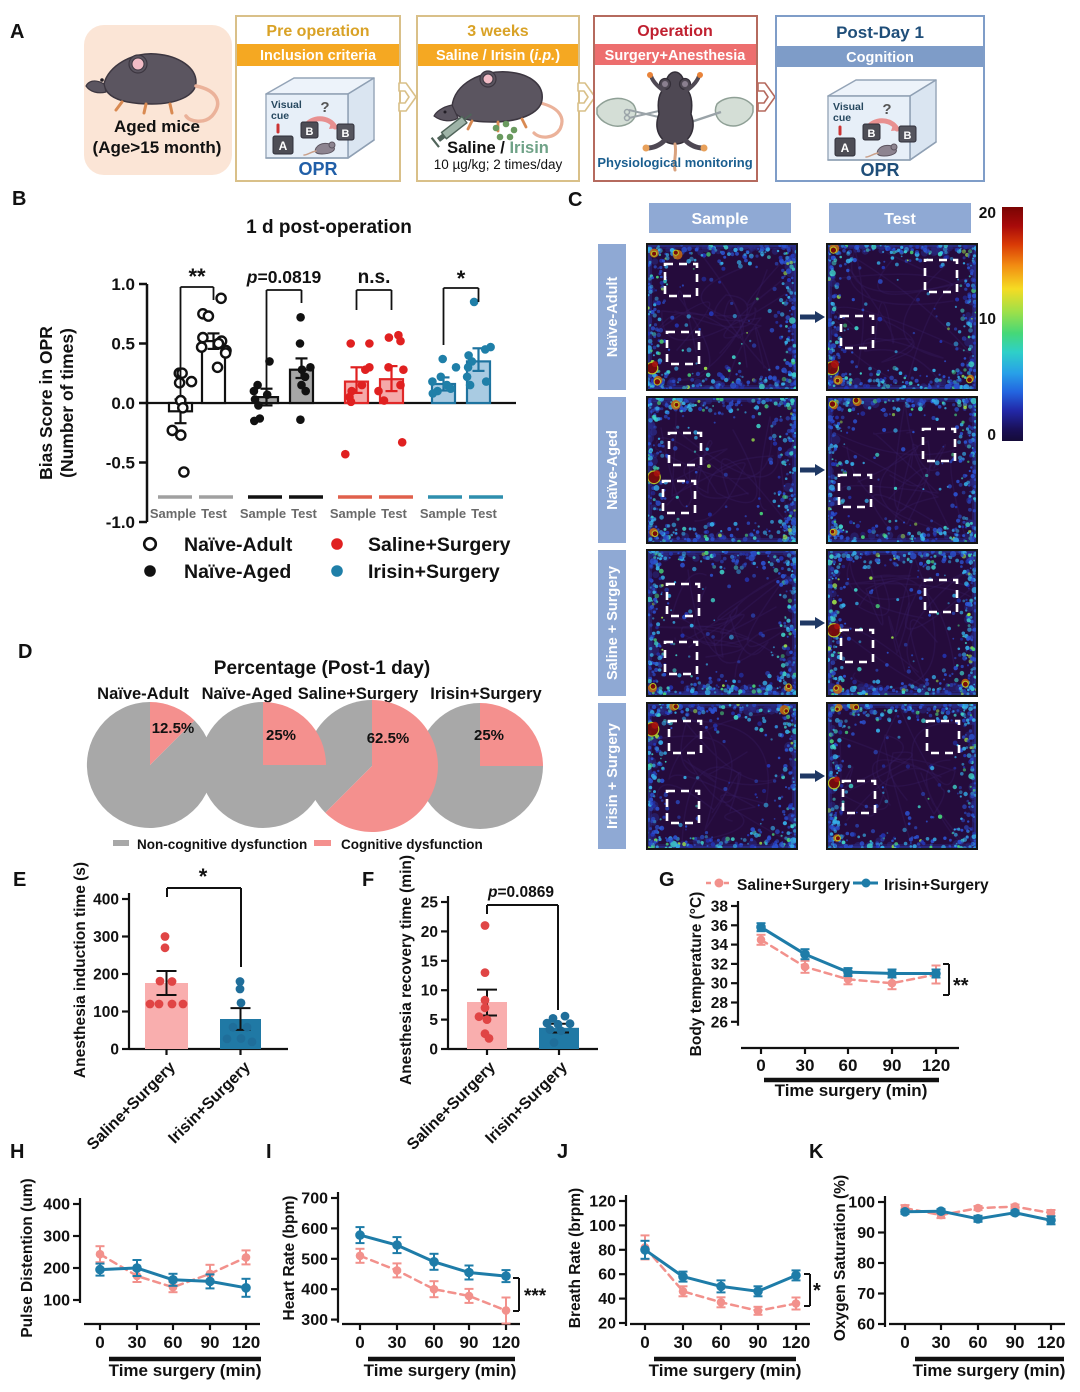 The width and height of the screenshot is (1080, 1392). Describe the element at coordinates (720, 1022) in the screenshot. I see `svg-text: 26` at that location.